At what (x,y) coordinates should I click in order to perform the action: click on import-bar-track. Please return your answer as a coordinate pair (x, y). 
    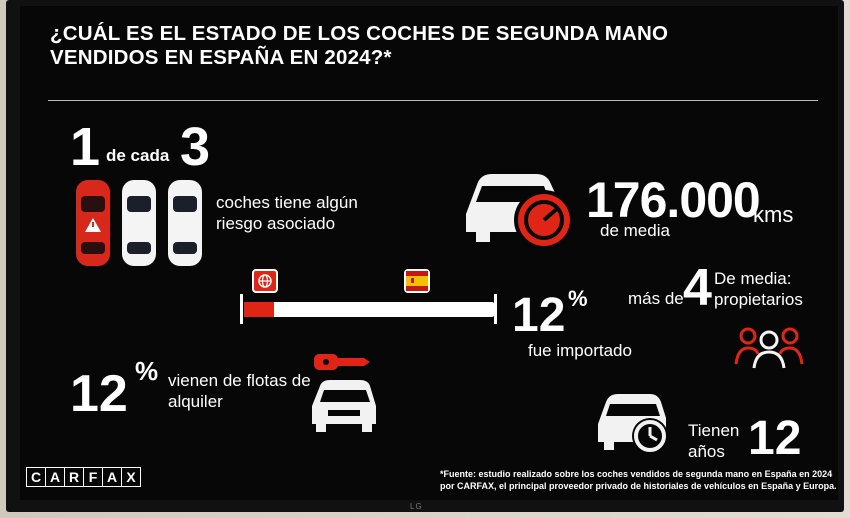
    Looking at the image, I should click on (369, 309).